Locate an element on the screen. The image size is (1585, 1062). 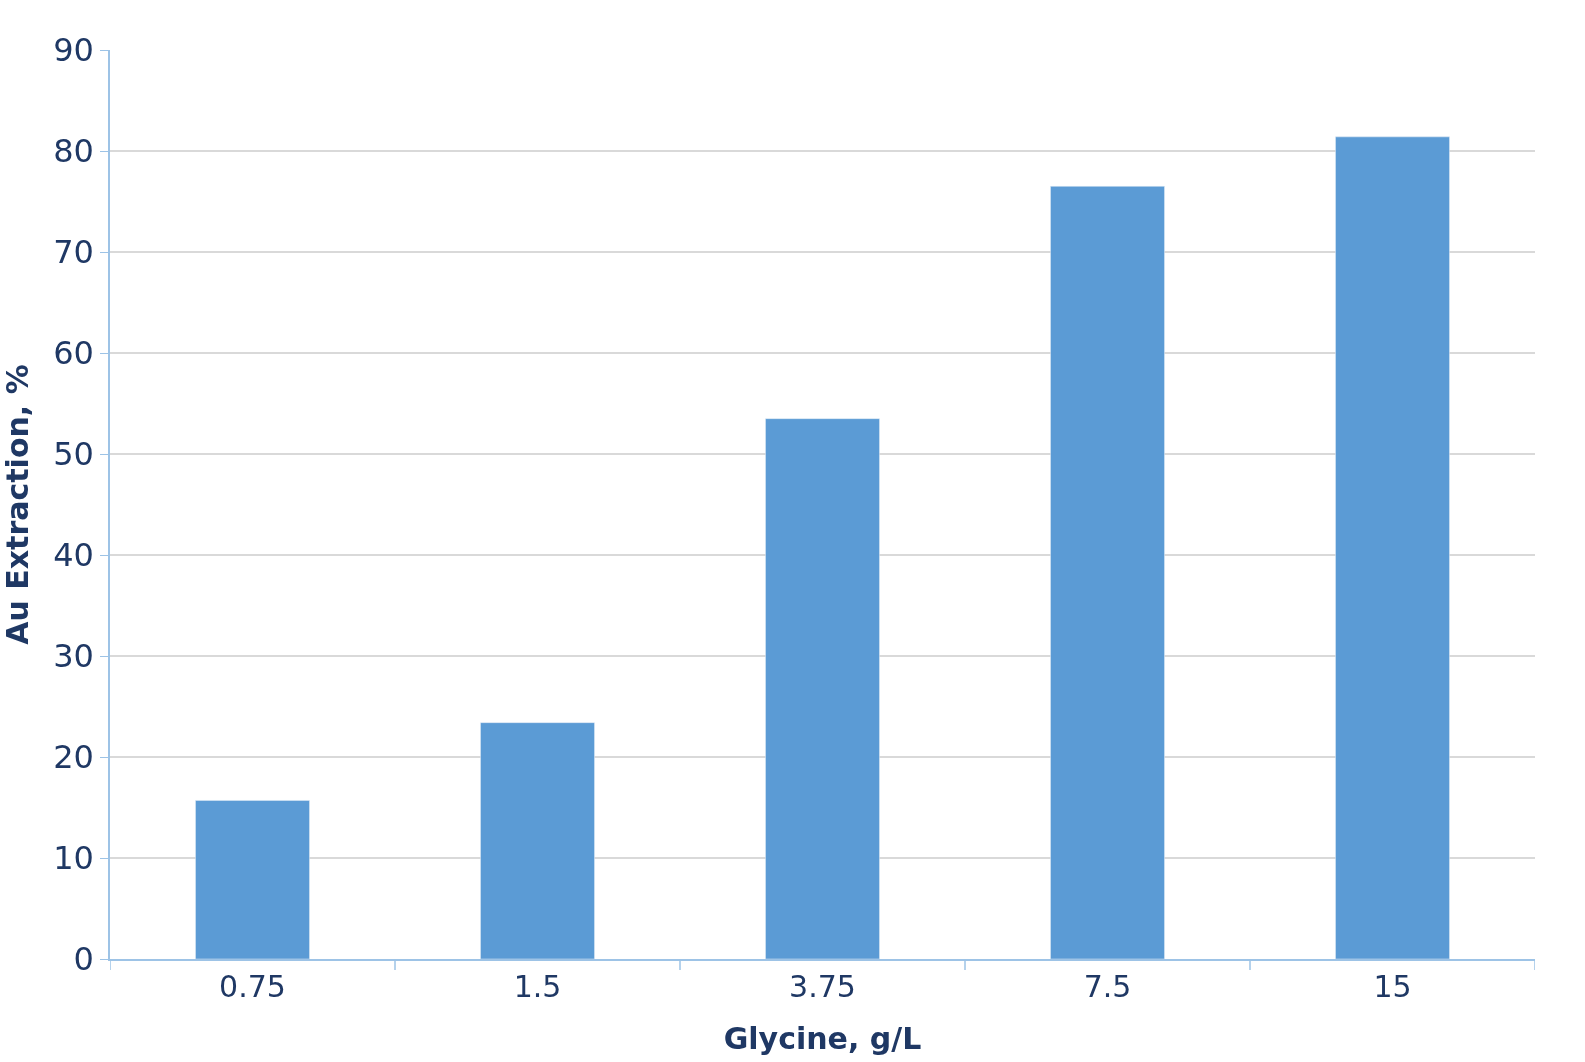
y-tick-label: 30 is located at coordinates (73, 656).